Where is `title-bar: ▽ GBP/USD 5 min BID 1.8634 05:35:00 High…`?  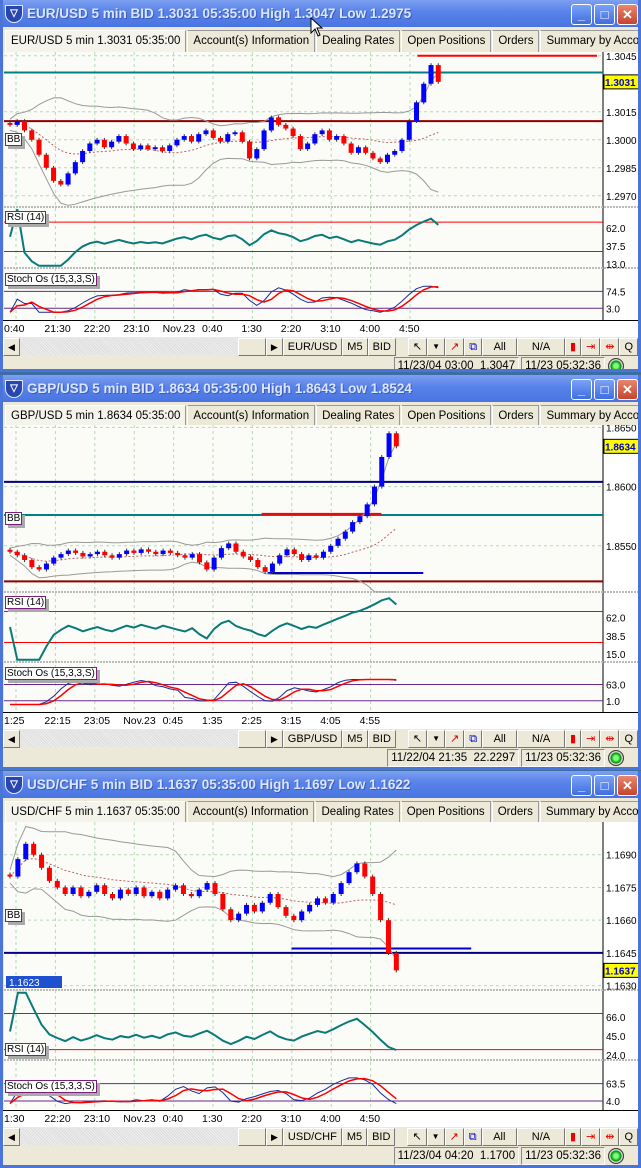 title-bar: ▽ GBP/USD 5 min BID 1.8634 05:35:00 High… is located at coordinates (320, 388).